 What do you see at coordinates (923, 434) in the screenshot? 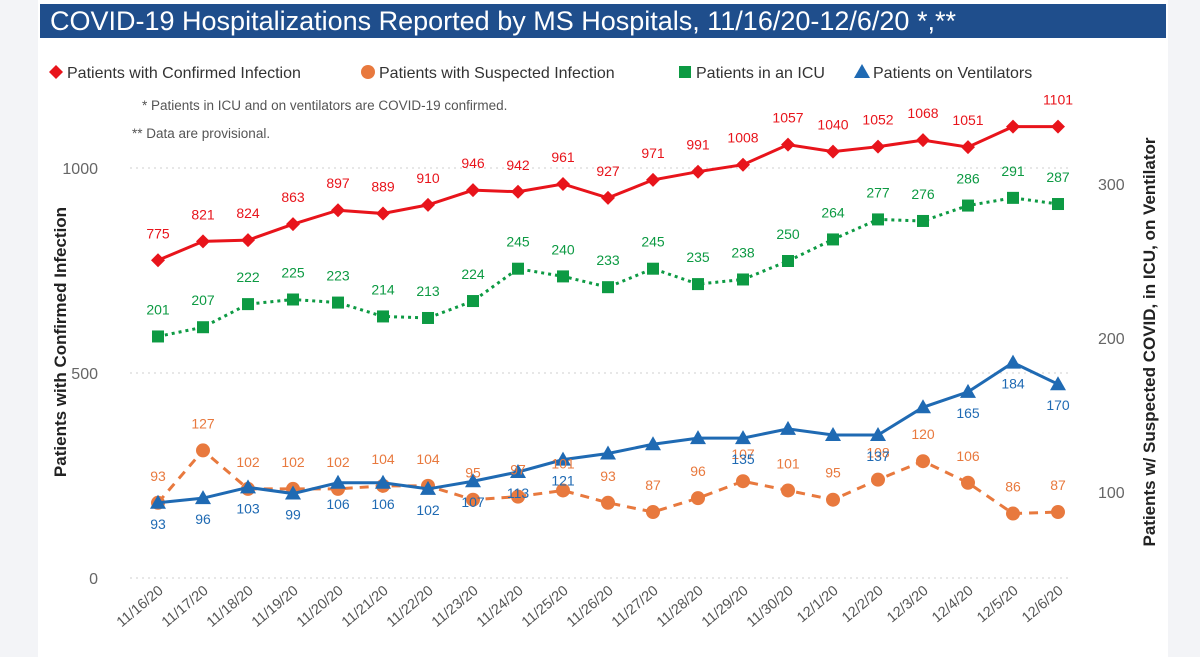
I see `patients-with-suspected-infection-value-label: 120` at bounding box center [923, 434].